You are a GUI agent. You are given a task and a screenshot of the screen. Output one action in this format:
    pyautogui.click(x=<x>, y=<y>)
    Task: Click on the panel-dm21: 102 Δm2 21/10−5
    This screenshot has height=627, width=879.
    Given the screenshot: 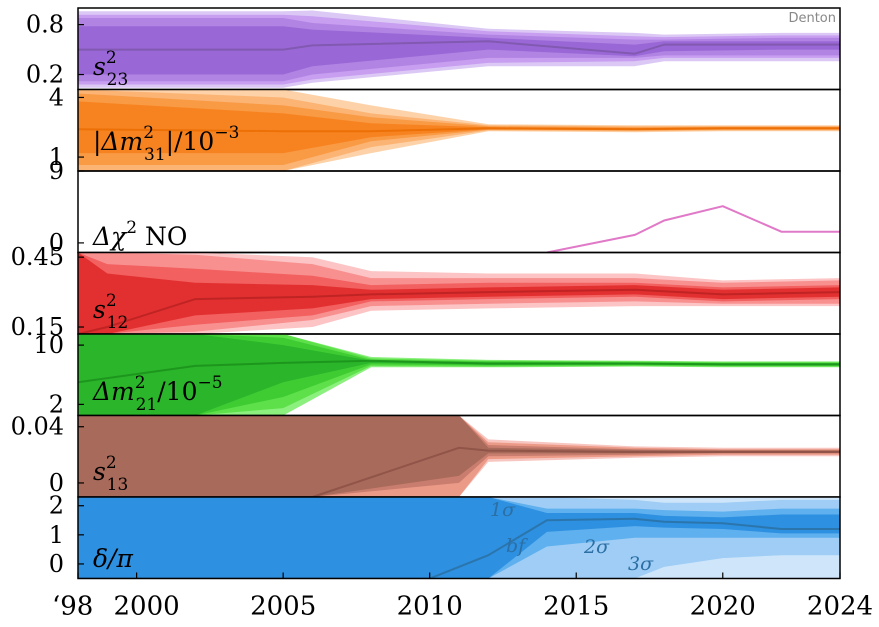 What is the action you would take?
    pyautogui.click(x=437, y=374)
    